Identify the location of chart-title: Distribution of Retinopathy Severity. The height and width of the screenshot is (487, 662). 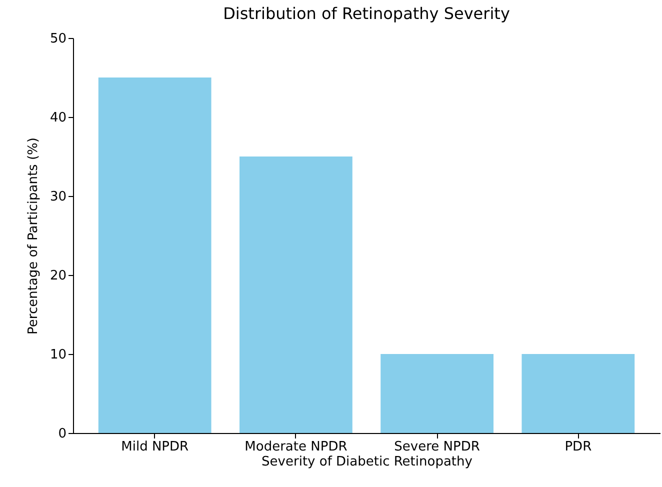
(366, 13).